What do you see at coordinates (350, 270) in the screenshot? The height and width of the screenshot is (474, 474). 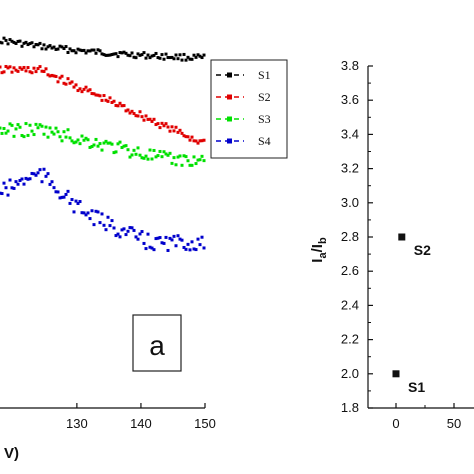 I see `y-tick-label: 2.6` at bounding box center [350, 270].